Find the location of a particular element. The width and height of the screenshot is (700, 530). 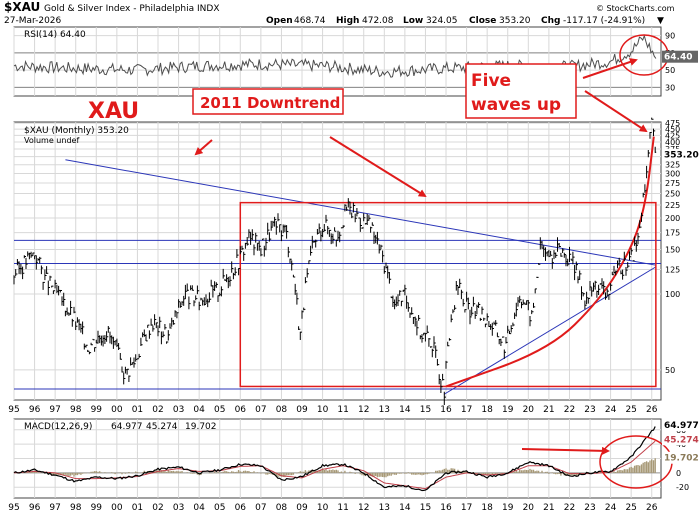

macd-value-badge: 64.977 is located at coordinates (681, 426).